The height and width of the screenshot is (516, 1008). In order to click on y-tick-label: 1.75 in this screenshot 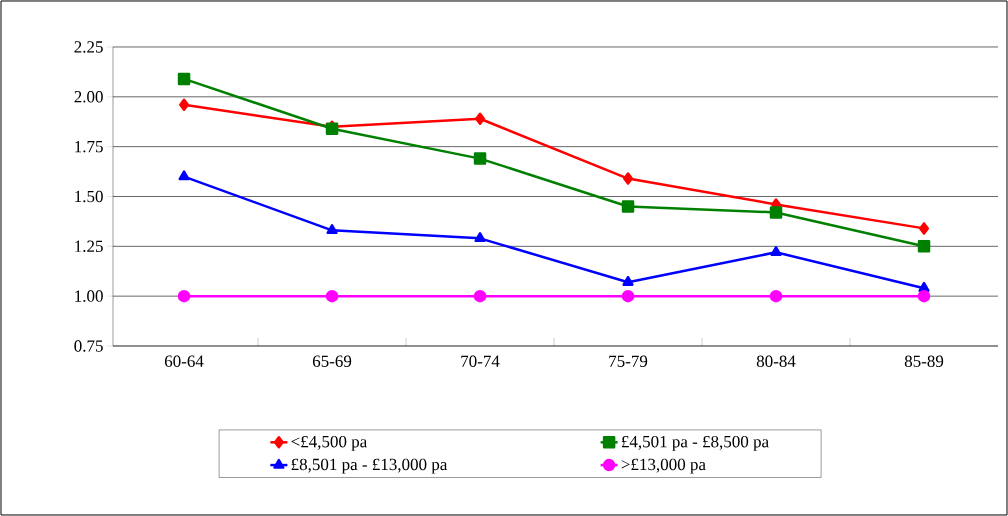, I will do `click(89, 146)`.